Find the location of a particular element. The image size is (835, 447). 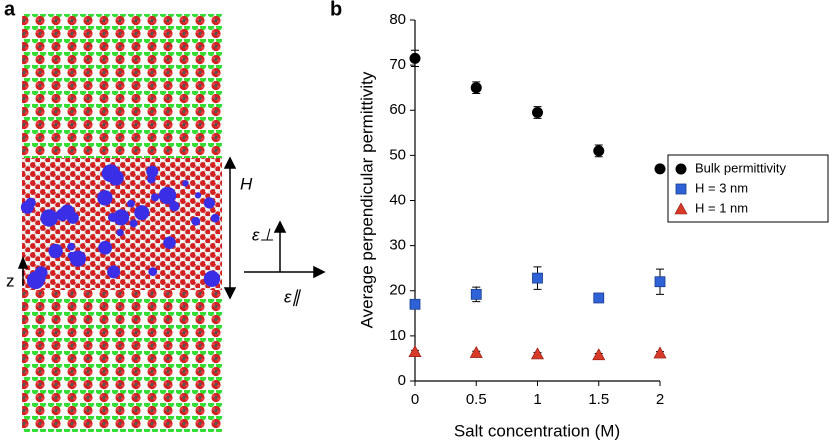

legend-label: H = 3 nm is located at coordinates (721, 187).